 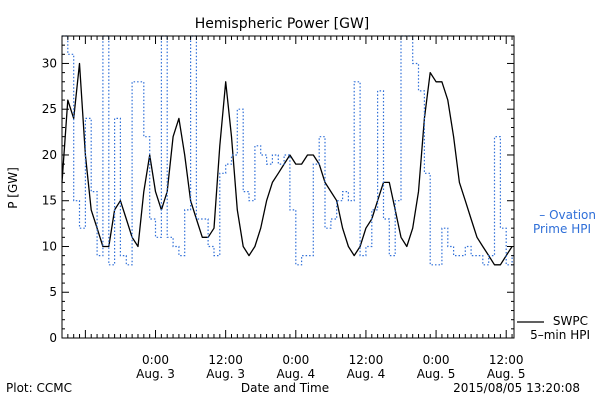 I want to click on plot-timestamp: 2015/08/05 13:20:08, so click(x=516, y=388).